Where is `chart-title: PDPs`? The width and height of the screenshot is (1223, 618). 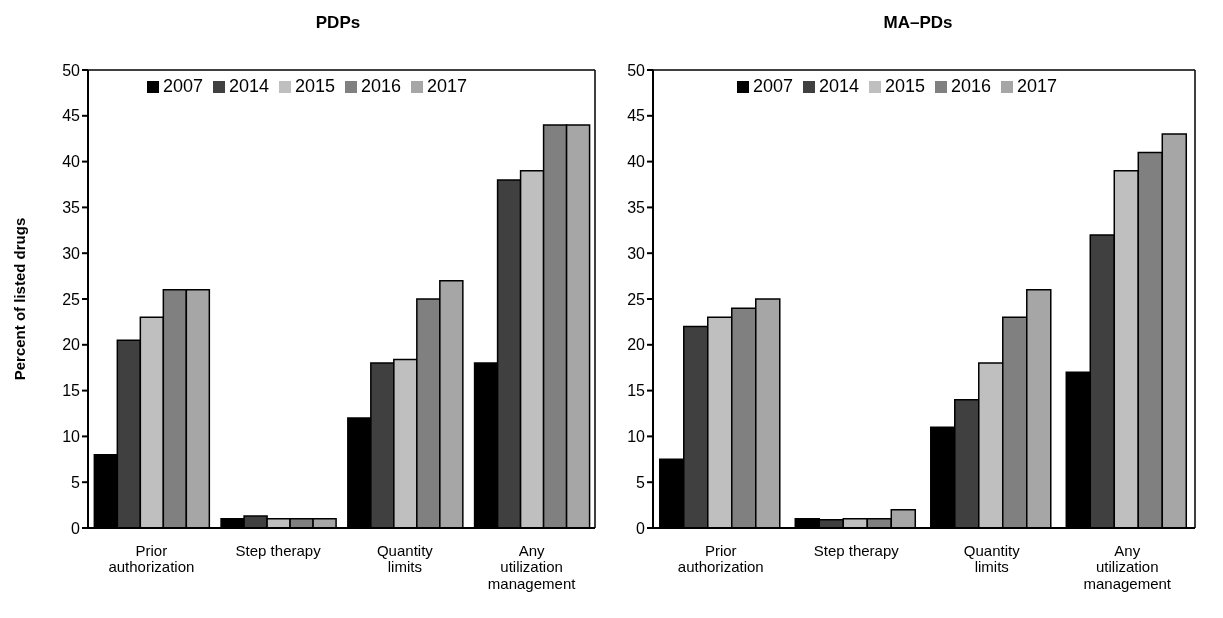
chart-title: PDPs is located at coordinates (338, 23).